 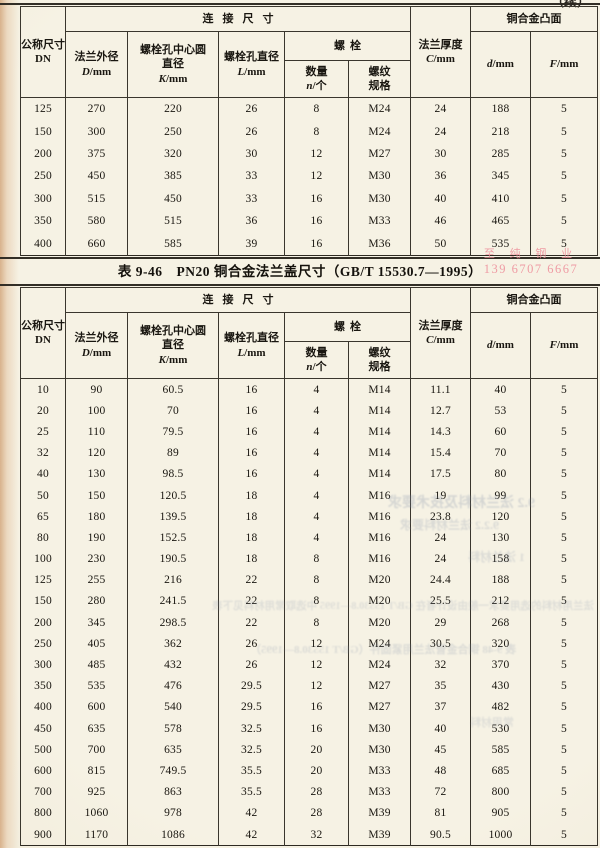 I want to click on table-row: 200 375 320 30 12 M27 30 285 5, so click(x=309, y=154).